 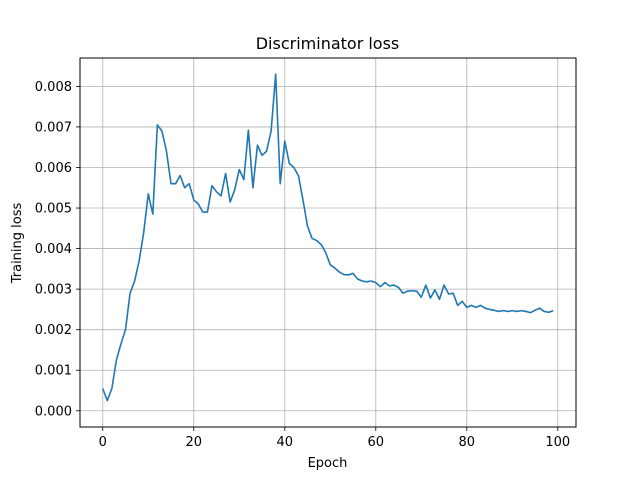 What do you see at coordinates (284, 442) in the screenshot?
I see `x-tick-label: 40` at bounding box center [284, 442].